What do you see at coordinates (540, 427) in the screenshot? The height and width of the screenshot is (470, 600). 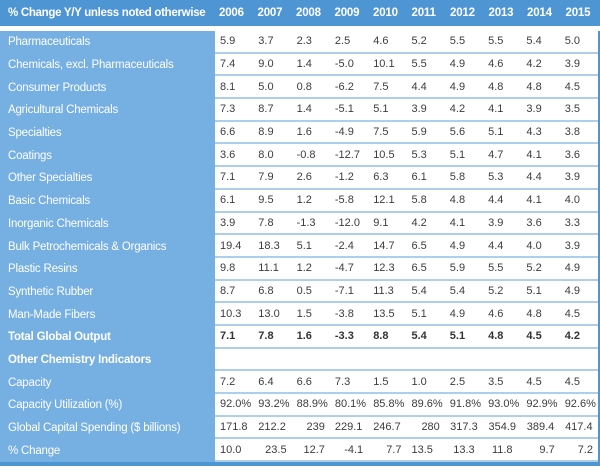 I see `data-cell: 389.4` at bounding box center [540, 427].